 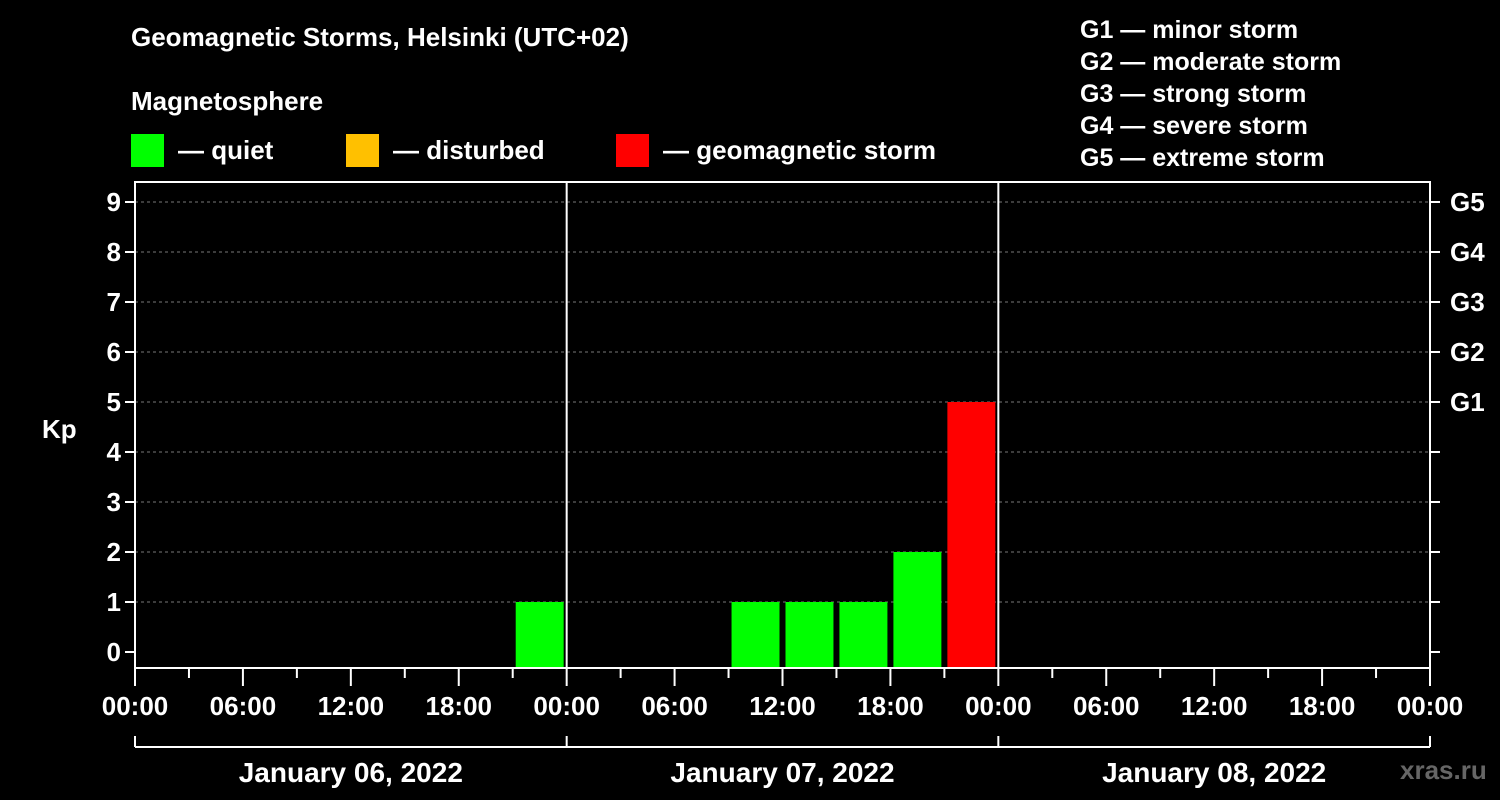 I want to click on storm-level-tick-label: G1, so click(x=1467, y=402).